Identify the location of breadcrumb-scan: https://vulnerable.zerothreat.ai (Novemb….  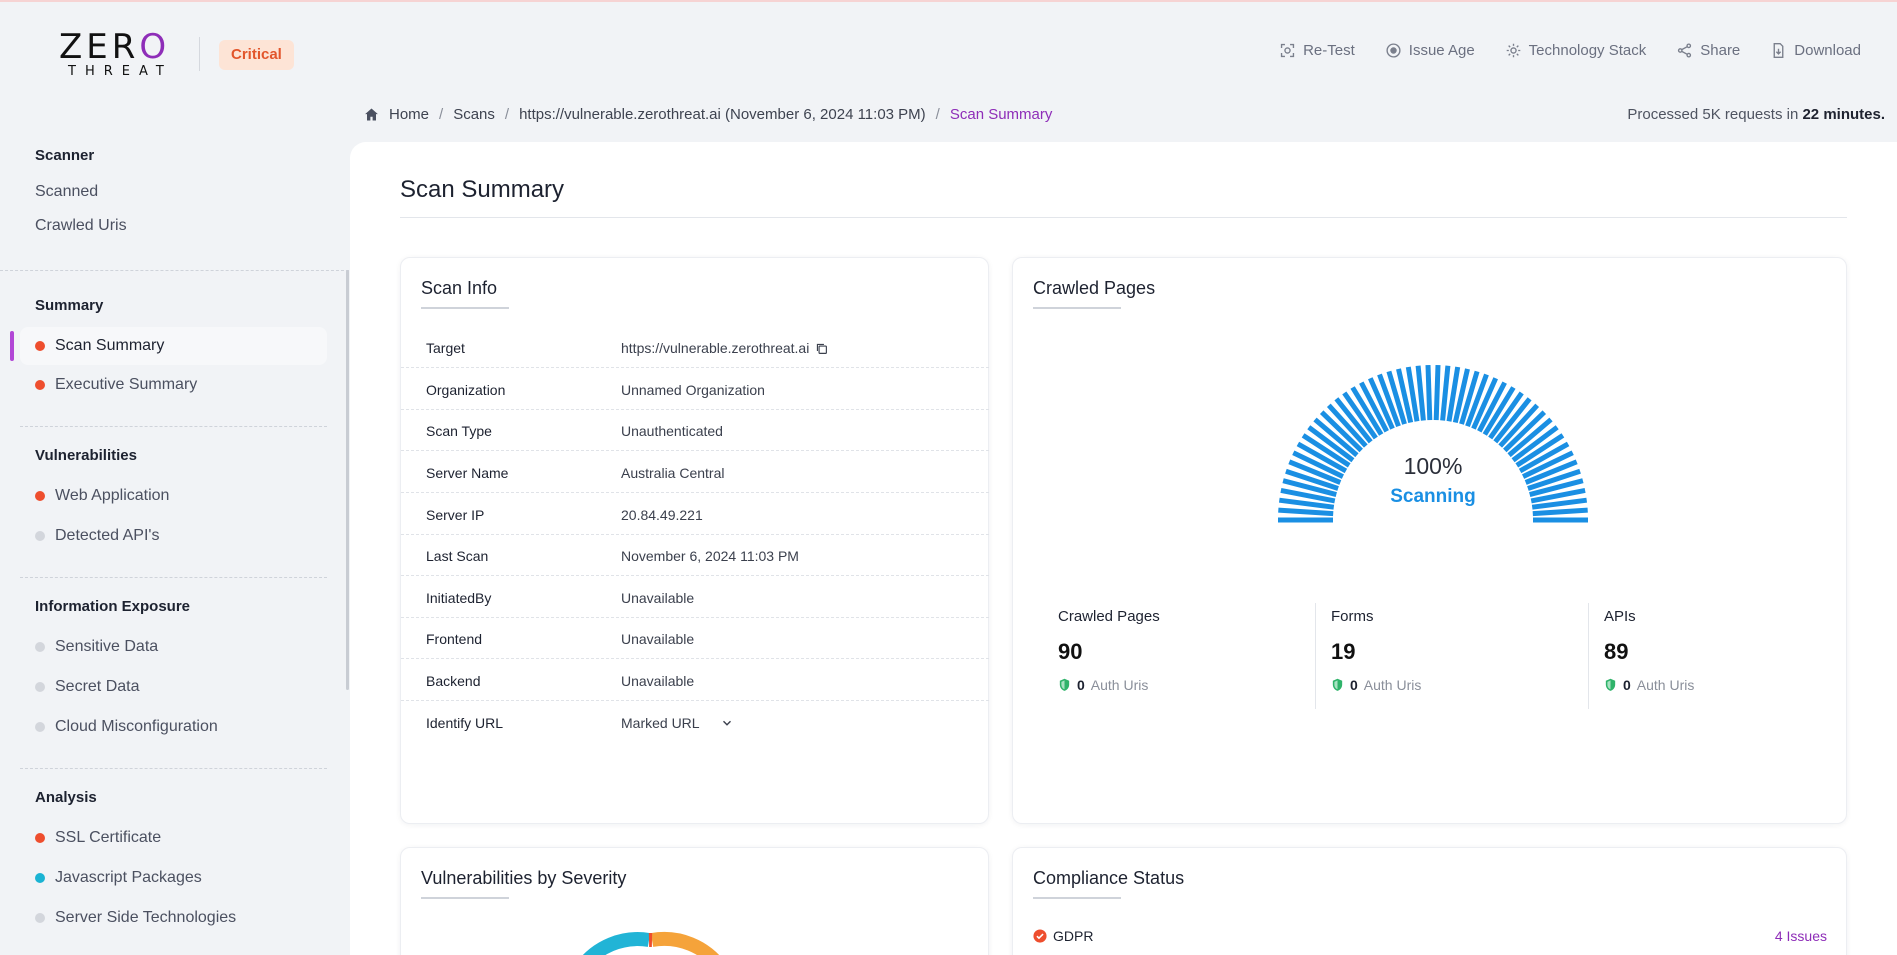
(722, 114).